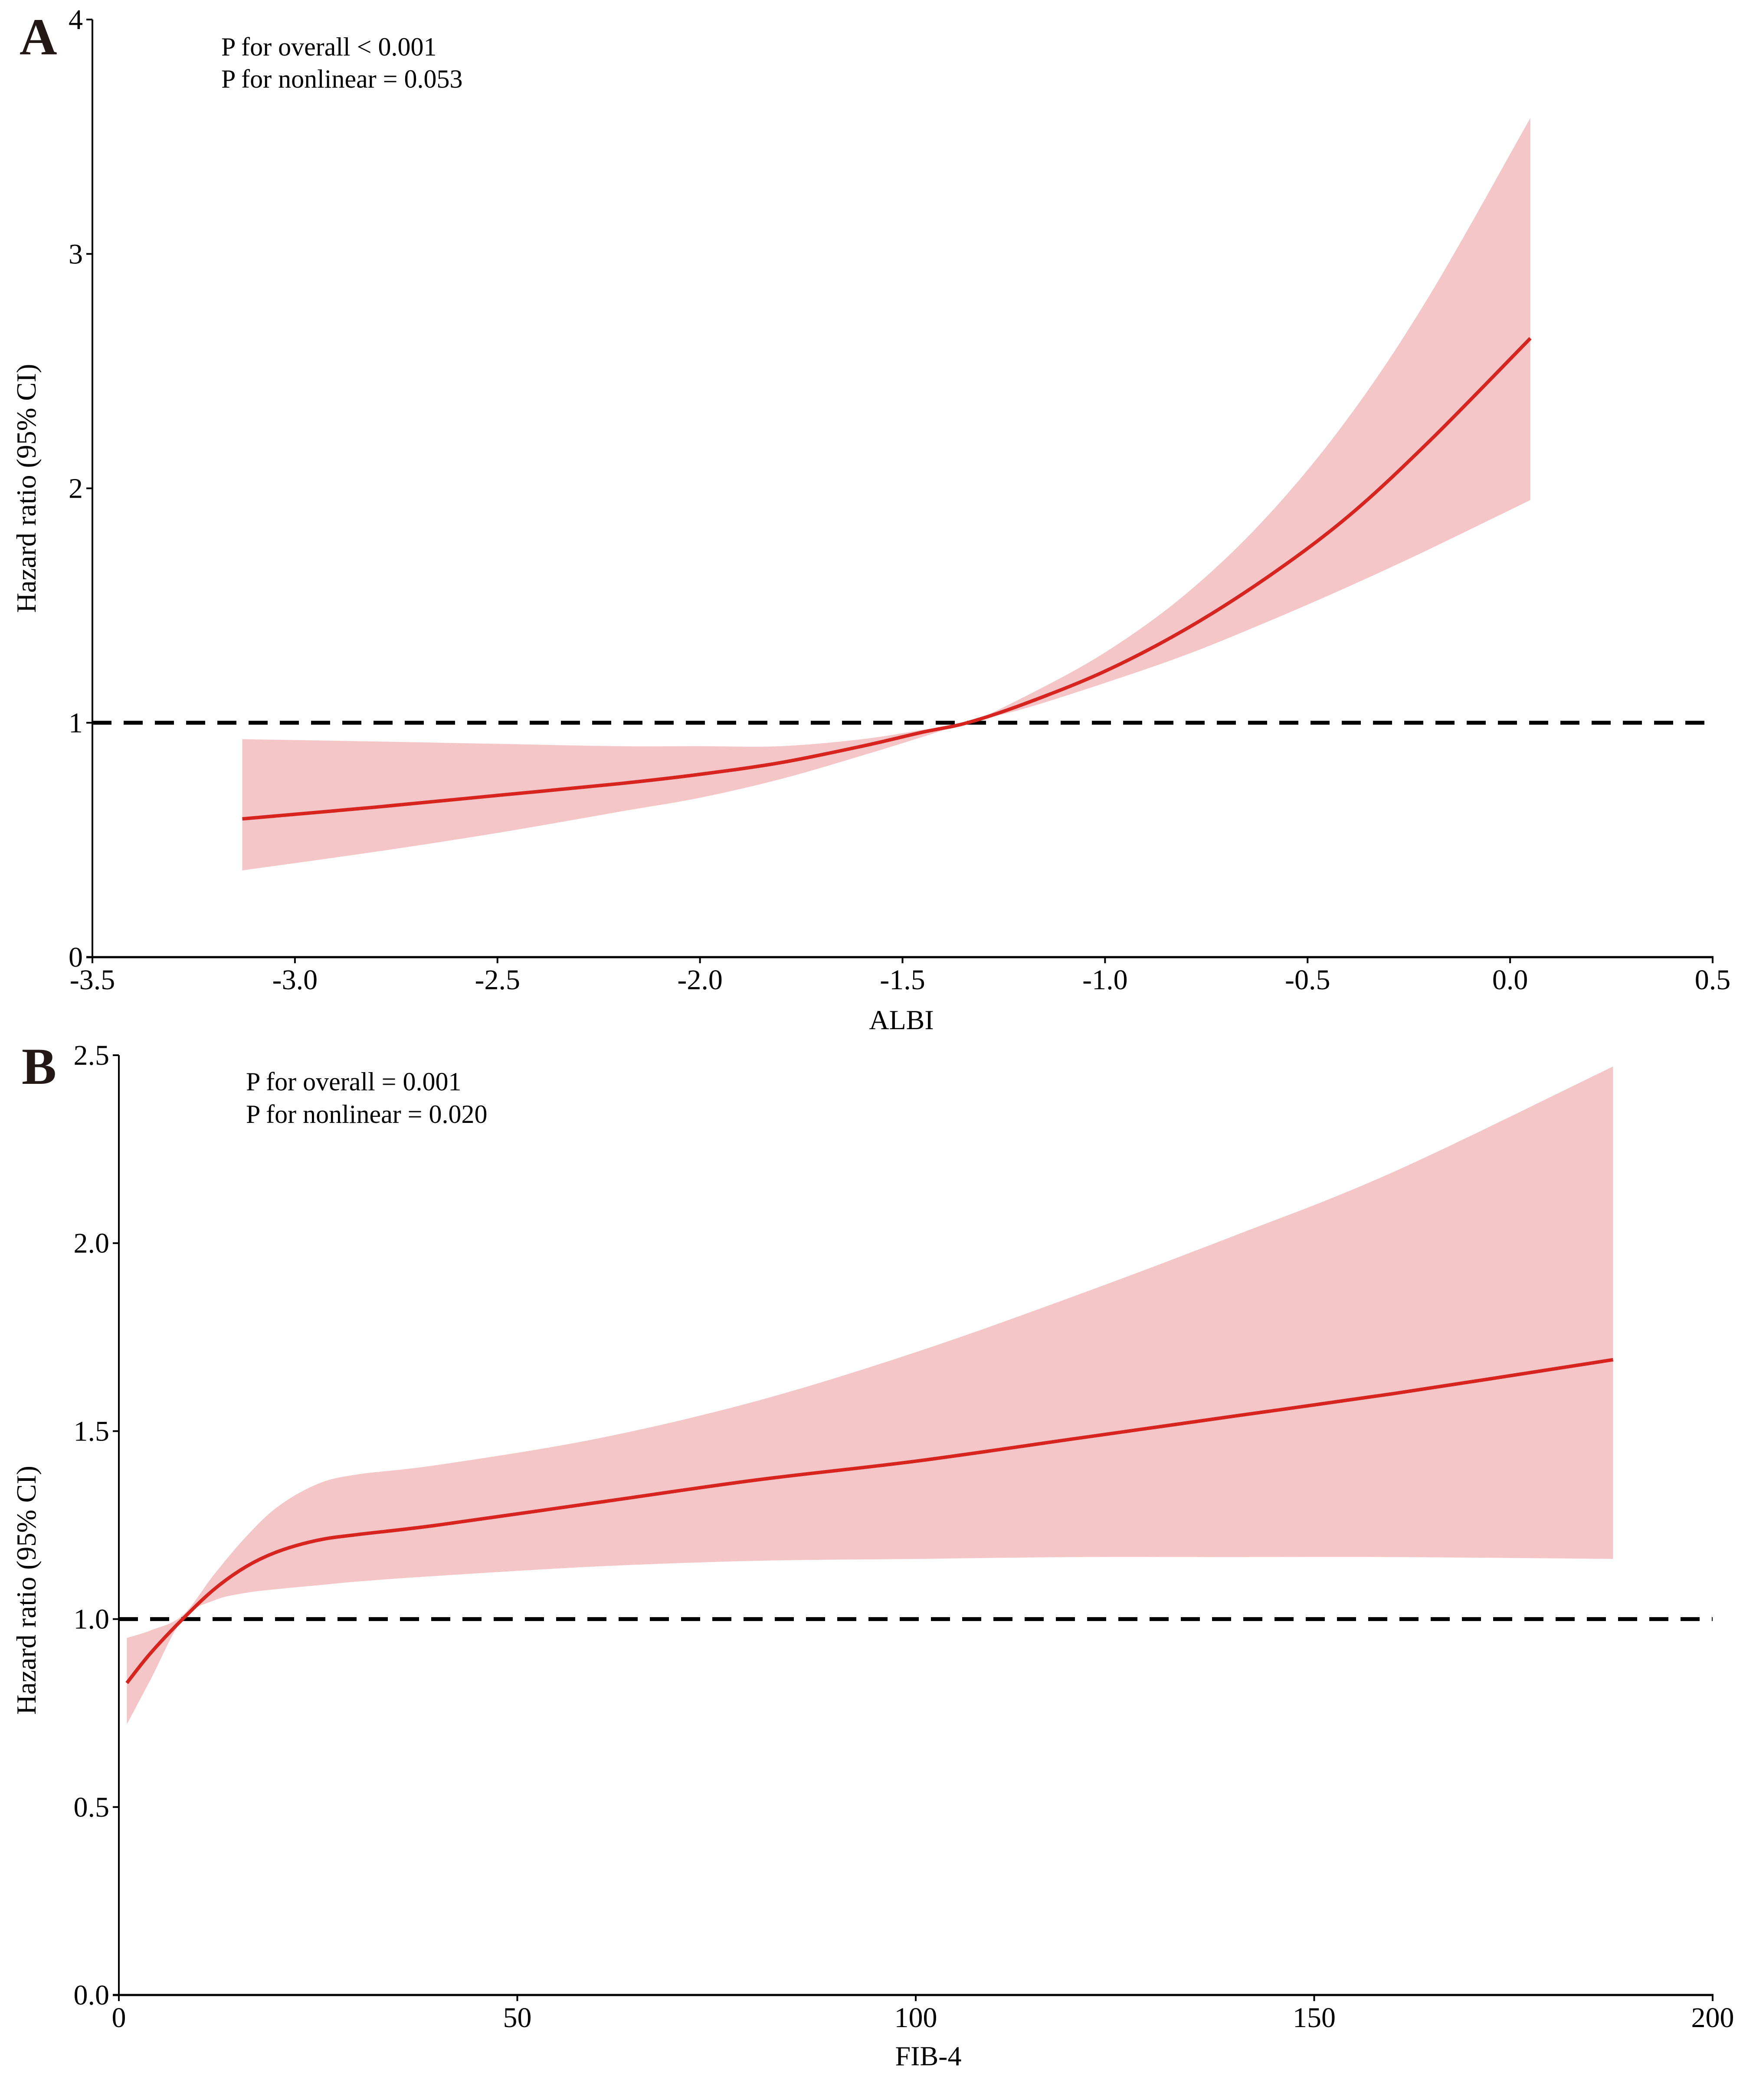  I want to click on panel-letter-a: A, so click(38, 37).